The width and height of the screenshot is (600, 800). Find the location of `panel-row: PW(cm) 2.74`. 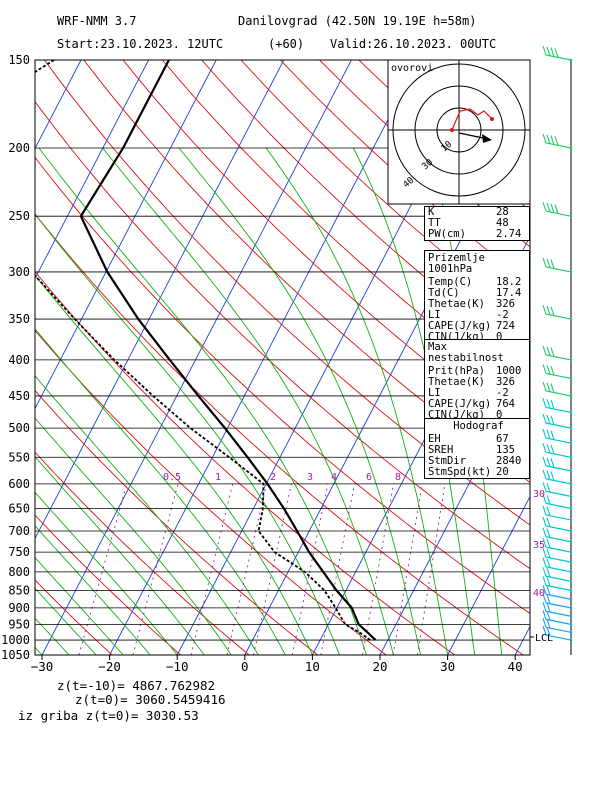

panel-row: PW(cm) 2.74 is located at coordinates (477, 234).